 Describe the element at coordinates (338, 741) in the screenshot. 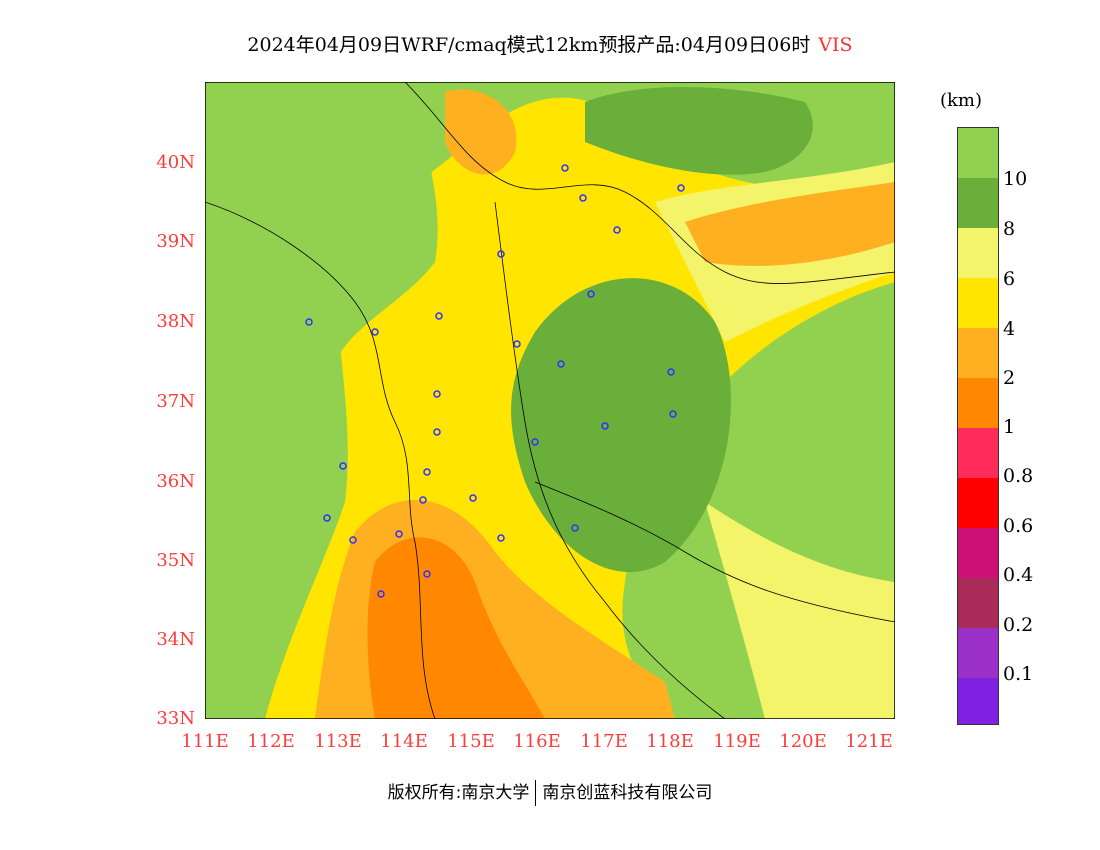

I see `lon-label-113: 113E` at that location.